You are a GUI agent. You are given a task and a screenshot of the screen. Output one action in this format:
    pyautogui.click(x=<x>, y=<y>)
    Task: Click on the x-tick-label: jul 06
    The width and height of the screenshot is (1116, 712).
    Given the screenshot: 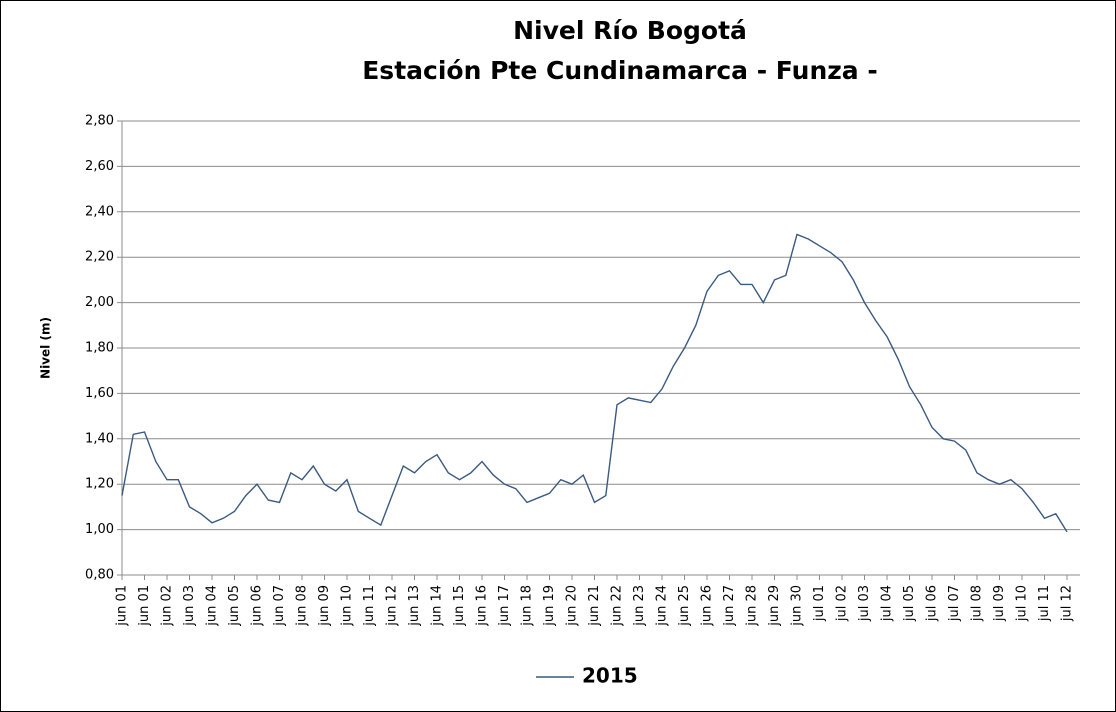 What is the action you would take?
    pyautogui.click(x=932, y=603)
    